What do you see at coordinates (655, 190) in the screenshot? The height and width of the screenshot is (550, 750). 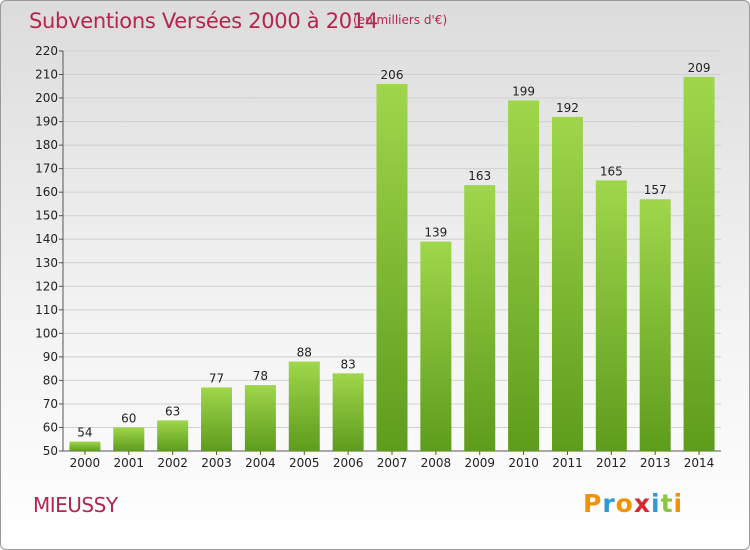 I see `bar-value-label: 157` at bounding box center [655, 190].